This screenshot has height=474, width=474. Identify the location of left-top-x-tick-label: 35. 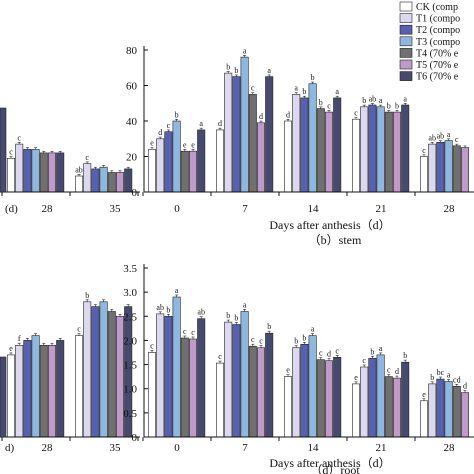
(116, 209).